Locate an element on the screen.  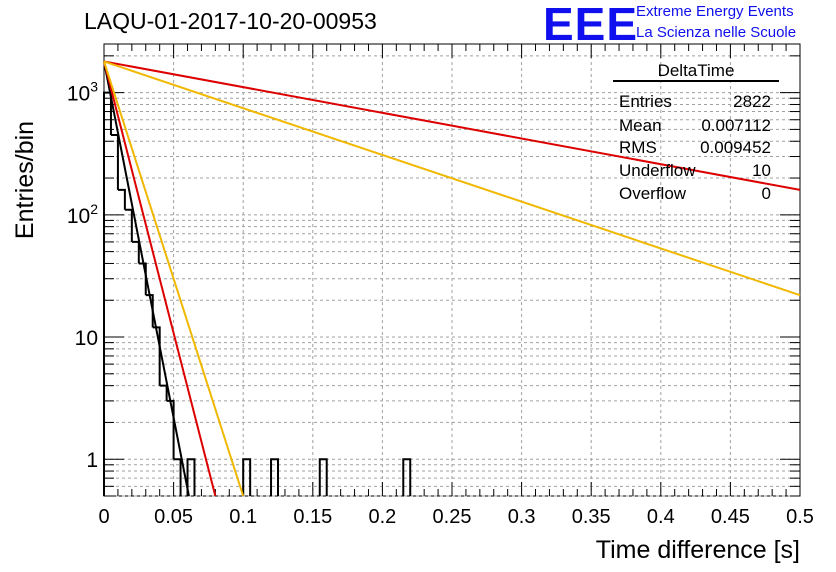
stats-value: 0.007112 is located at coordinates (736, 125).